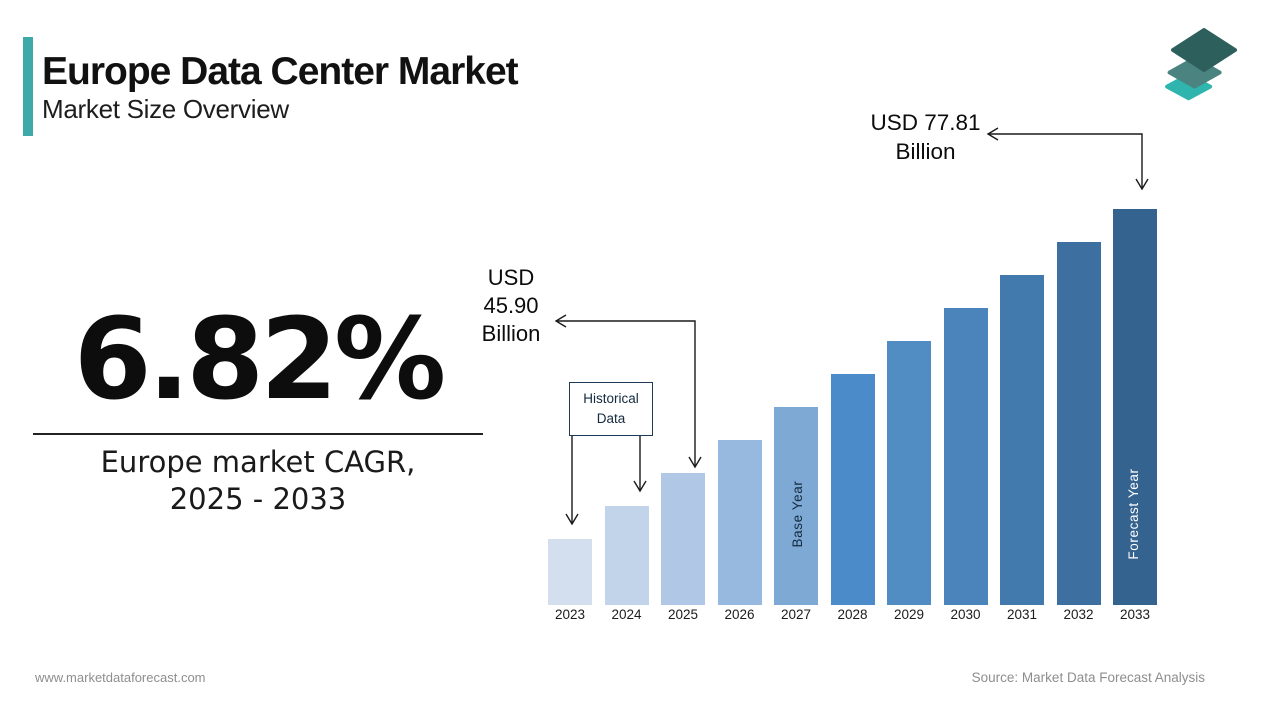  I want to click on website-text: www.marketdataforecast.com, so click(120, 677).